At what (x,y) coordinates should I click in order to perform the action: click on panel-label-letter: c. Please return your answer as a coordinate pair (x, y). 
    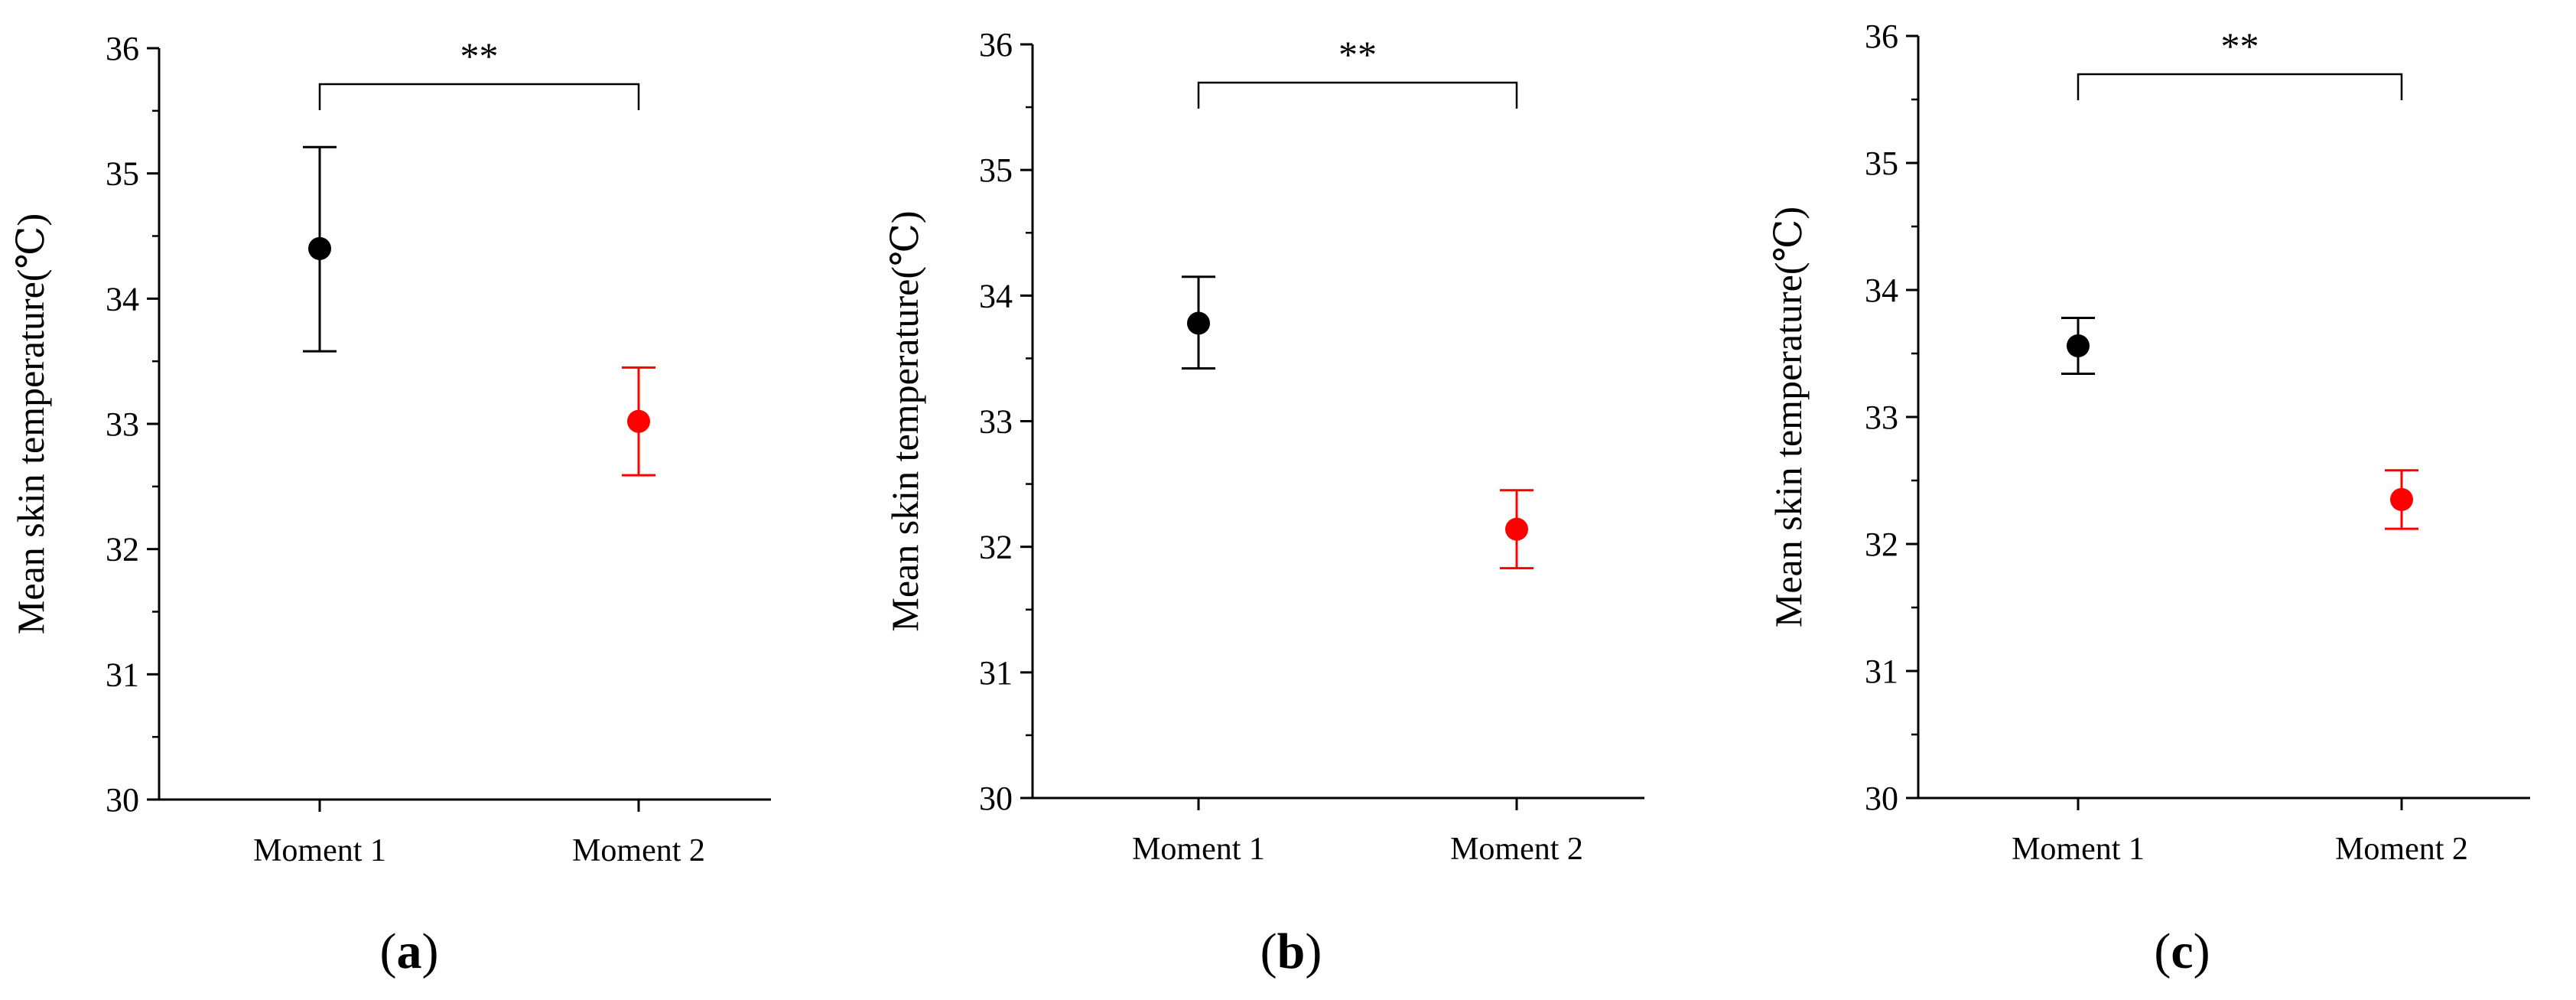
    Looking at the image, I should click on (2182, 951).